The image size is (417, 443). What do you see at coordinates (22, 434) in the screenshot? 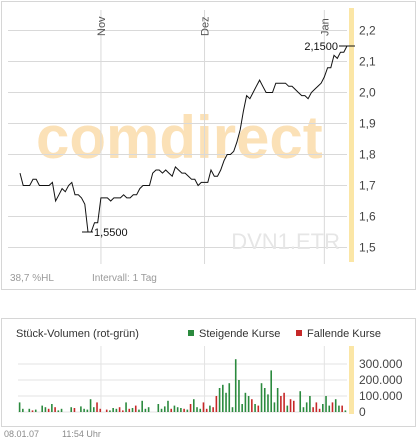
I see `footer-date: 08.01.07` at bounding box center [22, 434].